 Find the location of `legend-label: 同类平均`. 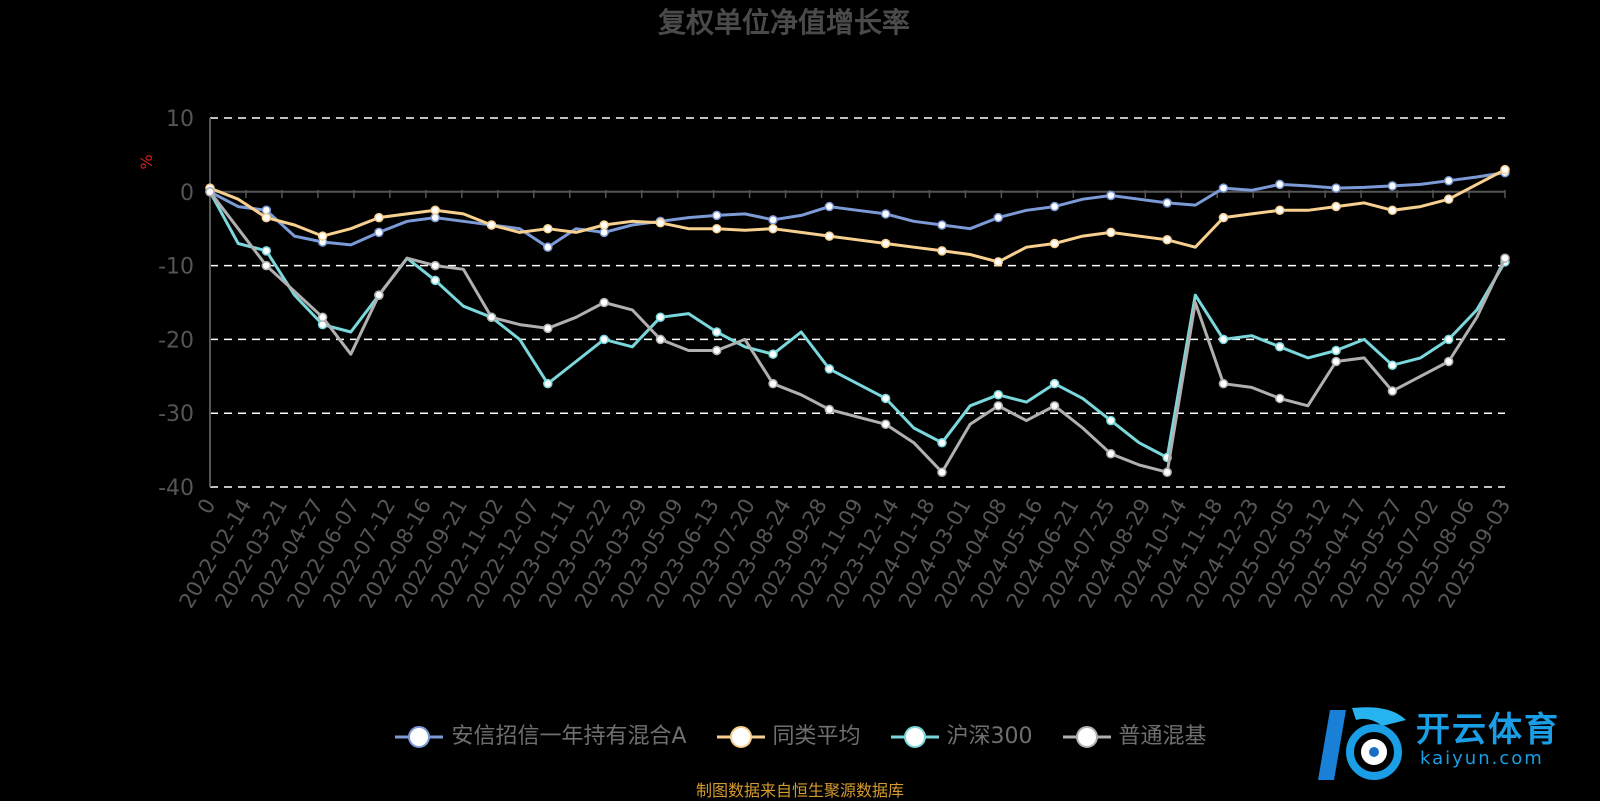

legend-label: 同类平均 is located at coordinates (816, 736).